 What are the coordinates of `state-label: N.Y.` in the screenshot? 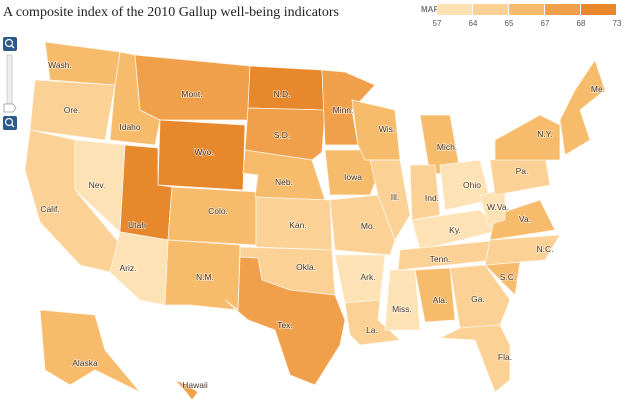 It's located at (544, 134).